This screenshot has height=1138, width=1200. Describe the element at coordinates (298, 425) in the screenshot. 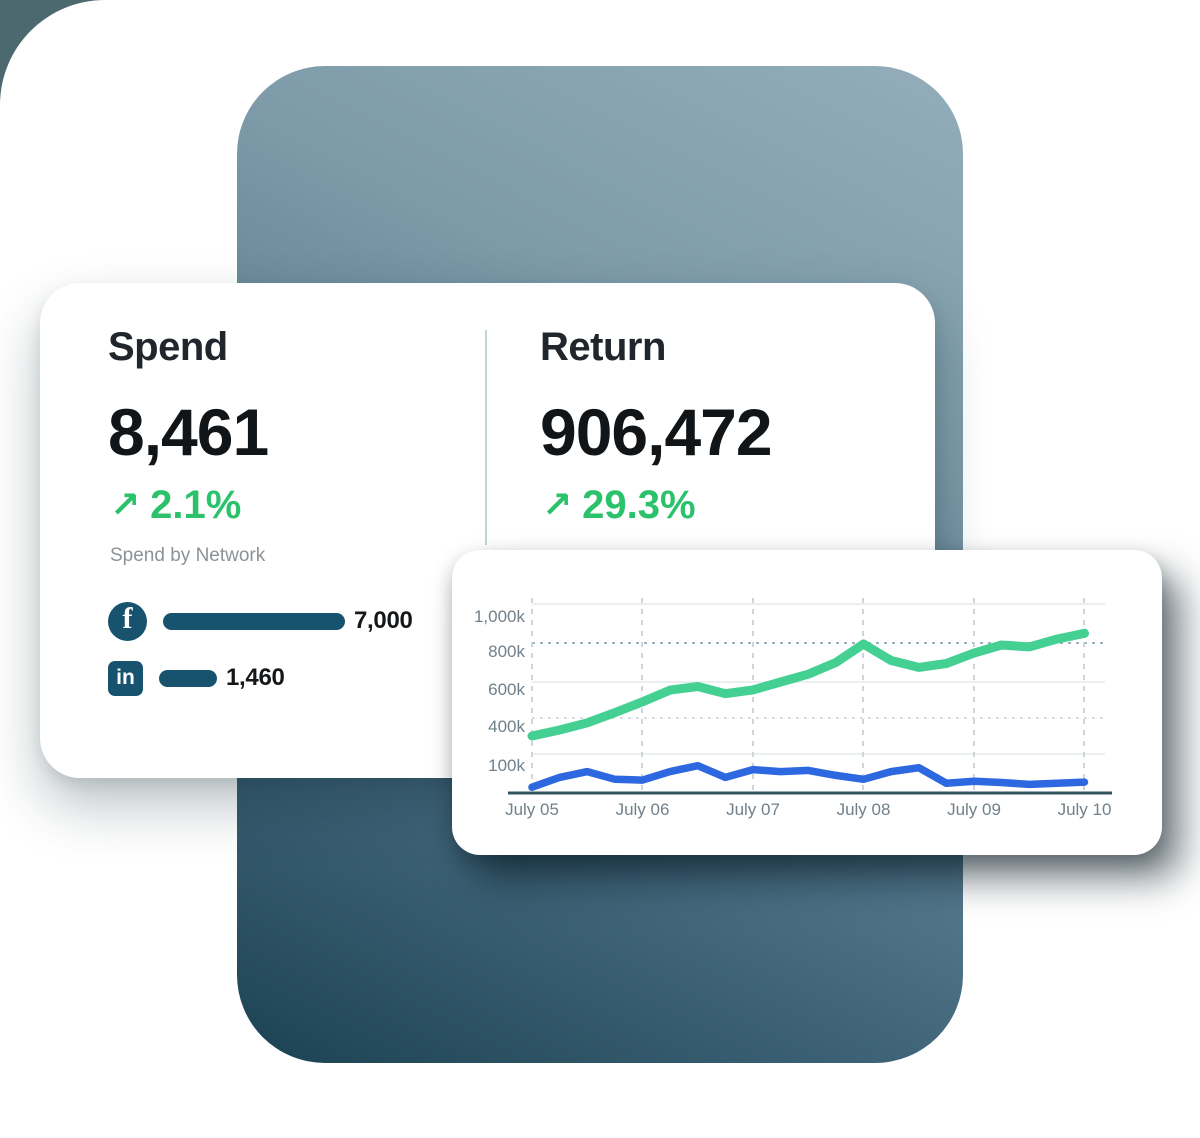

I see `spend-metric-section: Spend 8,461 ↗ 2.1% Spend by Network` at that location.